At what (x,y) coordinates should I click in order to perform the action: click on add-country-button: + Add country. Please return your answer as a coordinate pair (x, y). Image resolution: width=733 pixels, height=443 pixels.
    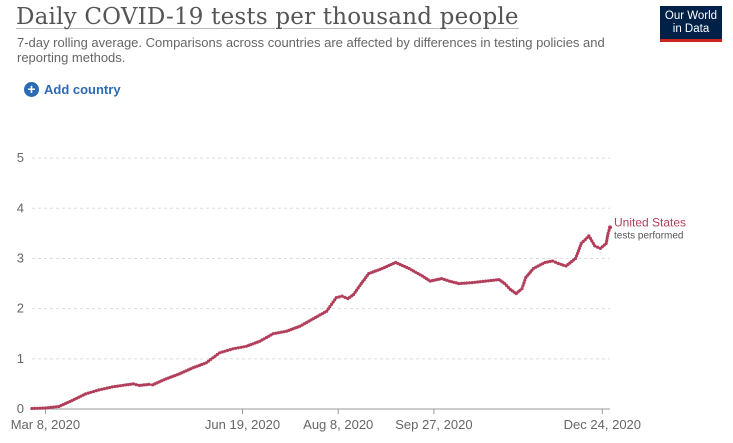
    Looking at the image, I should click on (72, 89).